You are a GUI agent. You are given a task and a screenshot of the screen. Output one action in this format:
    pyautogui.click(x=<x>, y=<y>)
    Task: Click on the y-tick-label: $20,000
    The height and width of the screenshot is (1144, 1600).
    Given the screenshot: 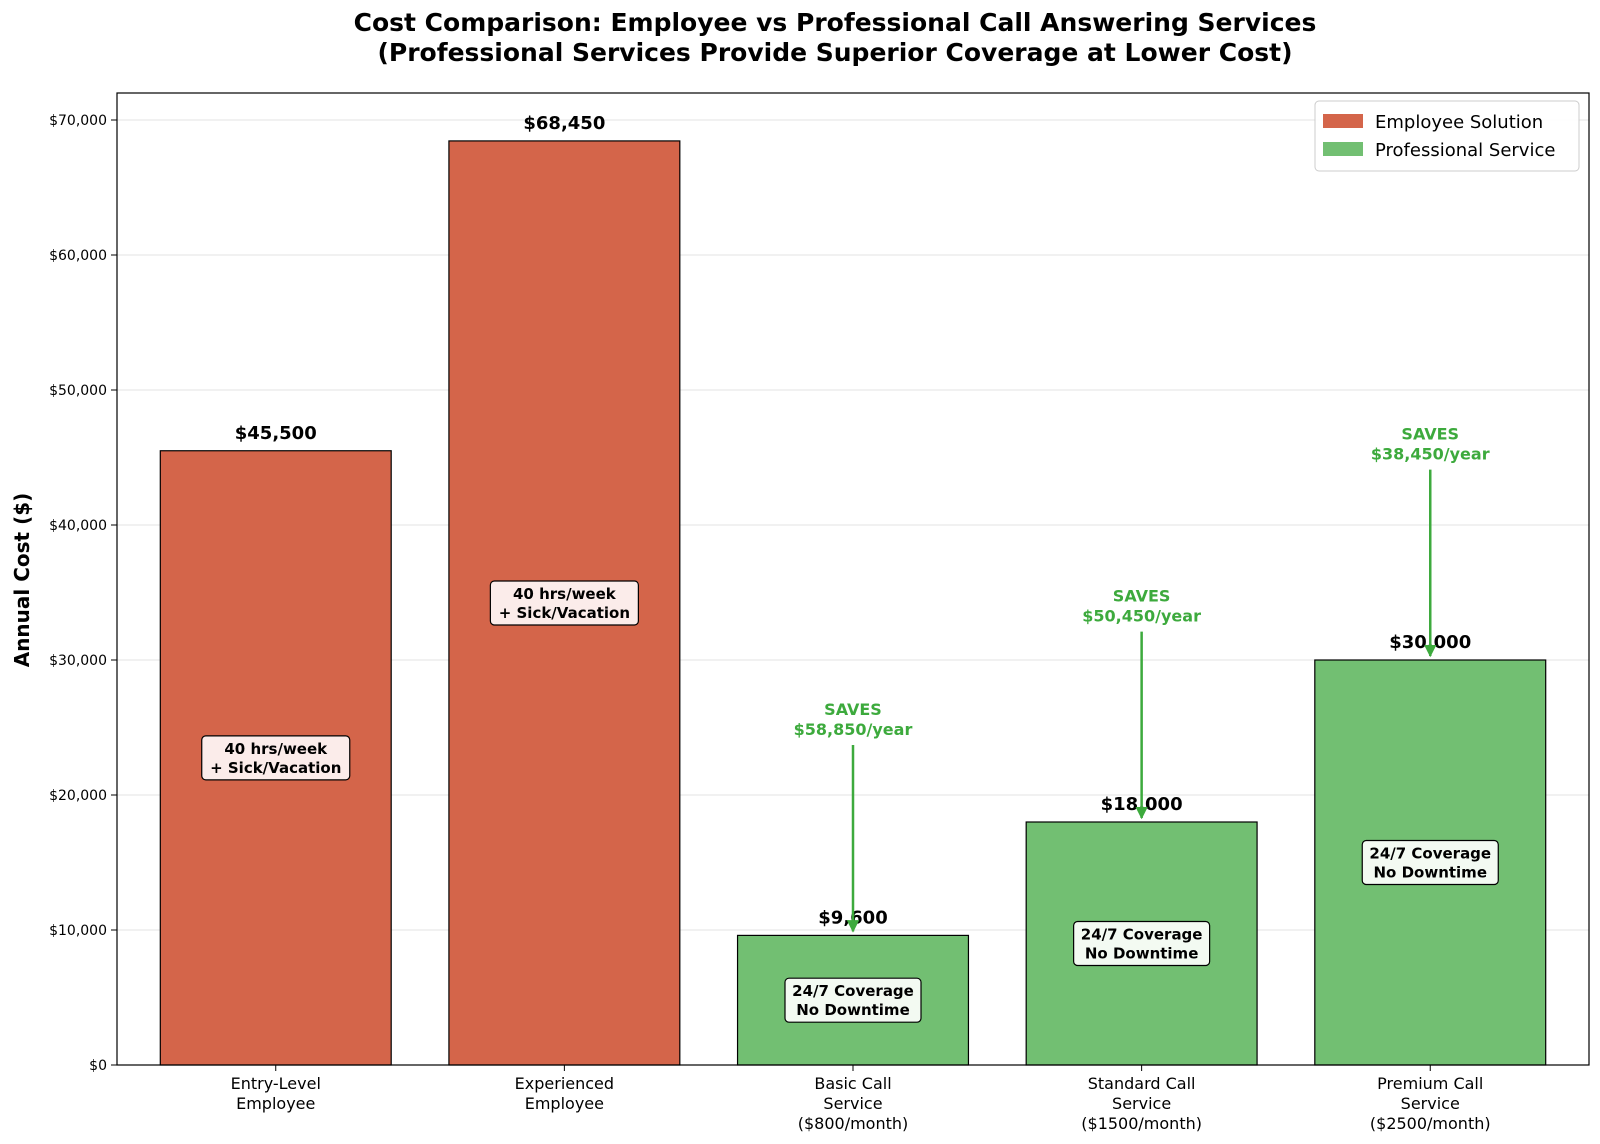 What is the action you would take?
    pyautogui.click(x=78, y=796)
    